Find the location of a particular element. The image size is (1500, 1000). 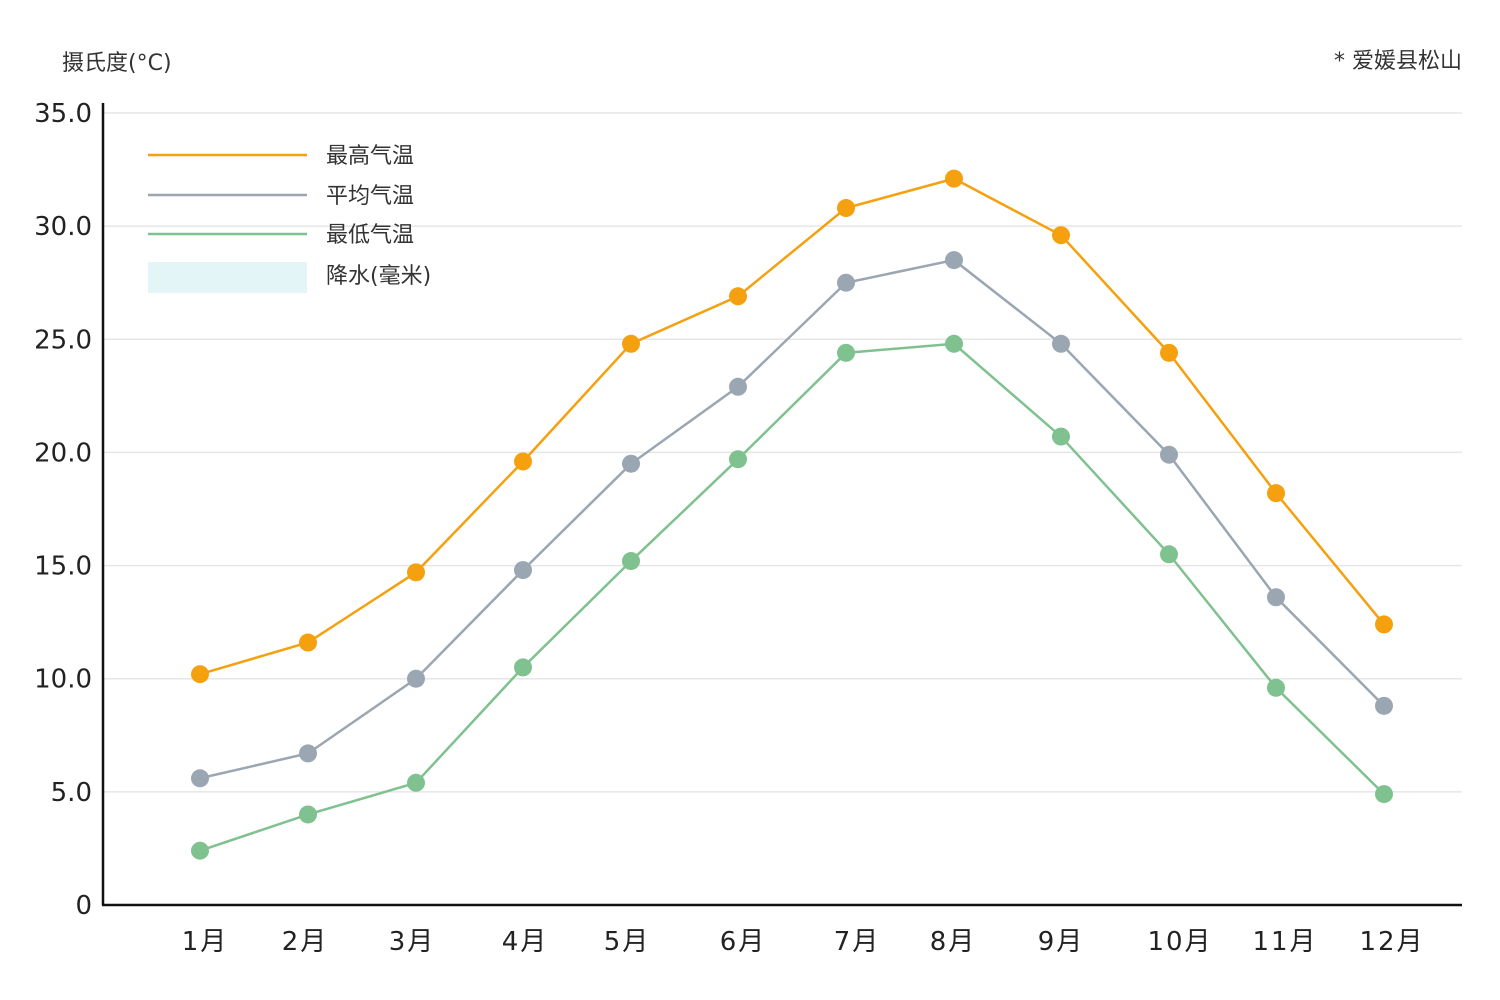

x-tick-label: 11月 is located at coordinates (1284, 942).